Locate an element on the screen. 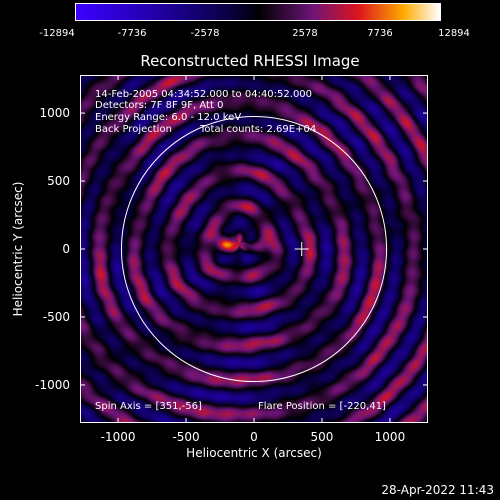 This screenshot has width=500, height=500. y-tick-label: -1000 is located at coordinates (52, 384).